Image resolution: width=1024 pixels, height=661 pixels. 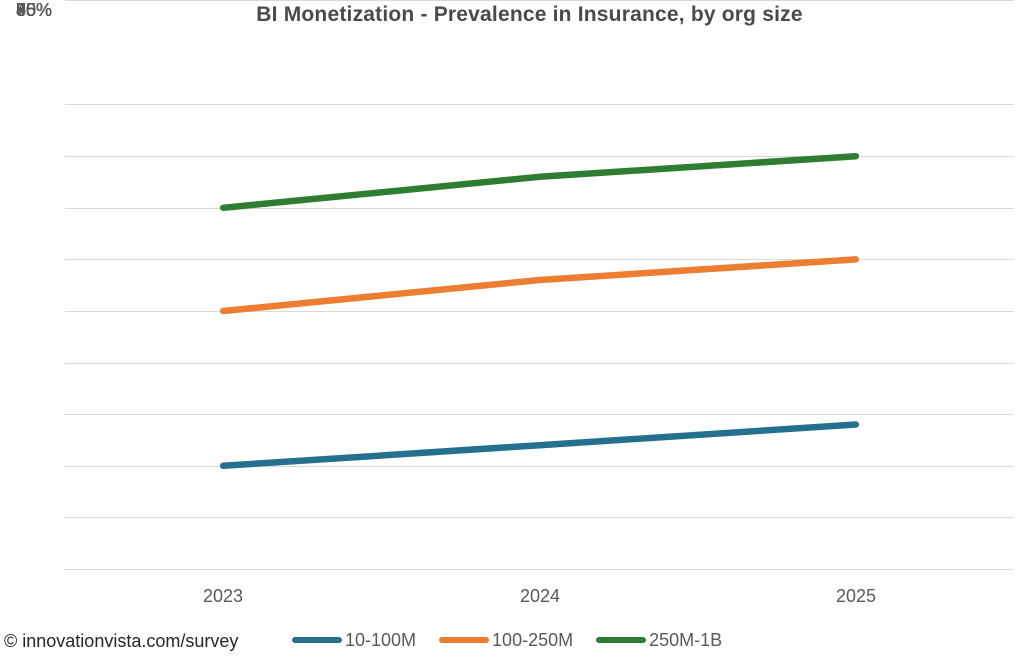 I want to click on series-line-100-250m, so click(x=539, y=285).